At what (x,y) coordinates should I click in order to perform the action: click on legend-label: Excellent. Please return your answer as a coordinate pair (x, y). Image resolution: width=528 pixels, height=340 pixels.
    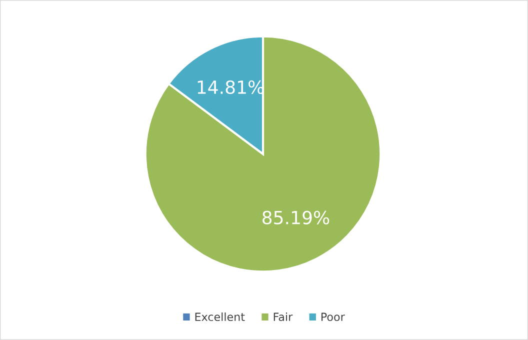
    Looking at the image, I should click on (220, 317).